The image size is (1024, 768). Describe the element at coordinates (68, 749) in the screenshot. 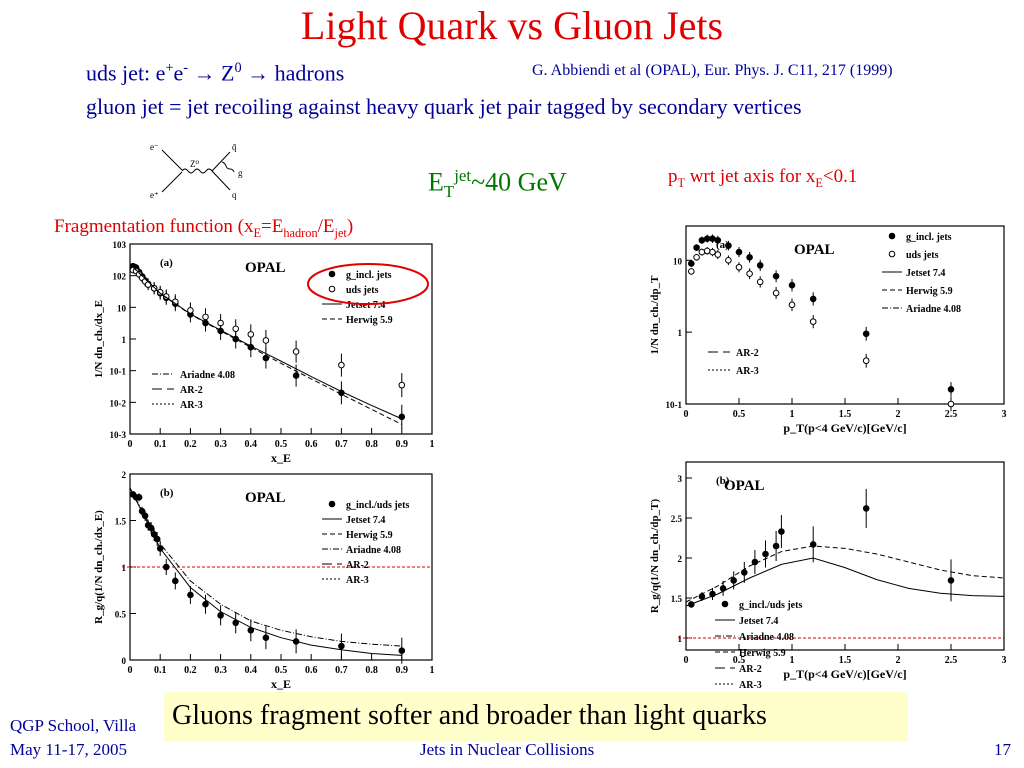

I see `footer-date: May 11-17, 2005` at that location.